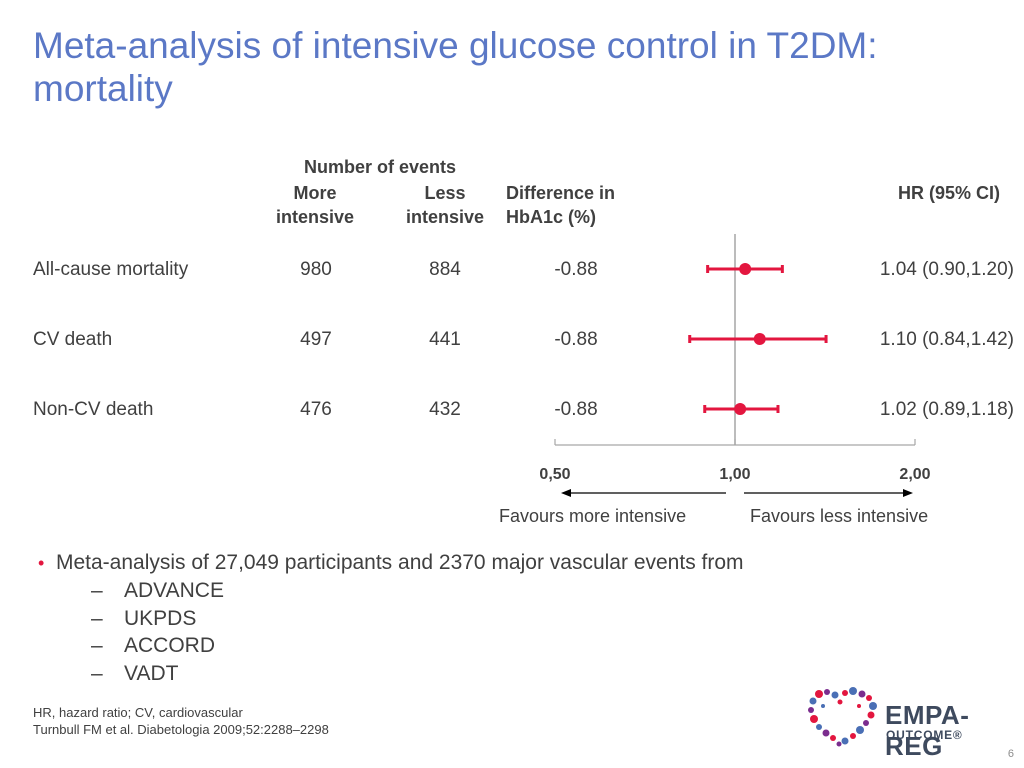 This screenshot has width=1024, height=768. Describe the element at coordinates (908, 493) in the screenshot. I see `arrow-right-icon` at that location.